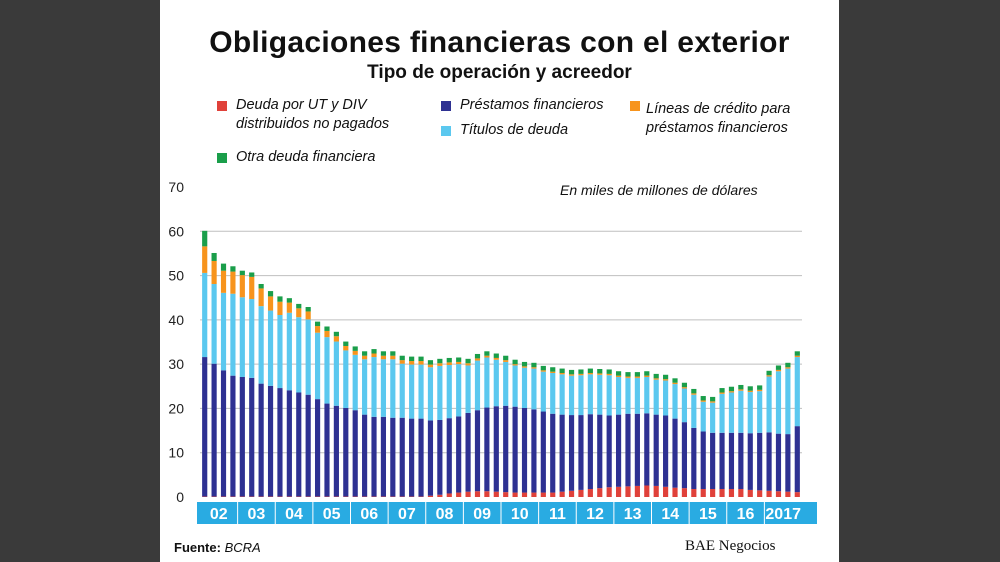 Image resolution: width=1000 pixels, height=562 pixels. I want to click on x-tick-label-14: 14, so click(670, 514).